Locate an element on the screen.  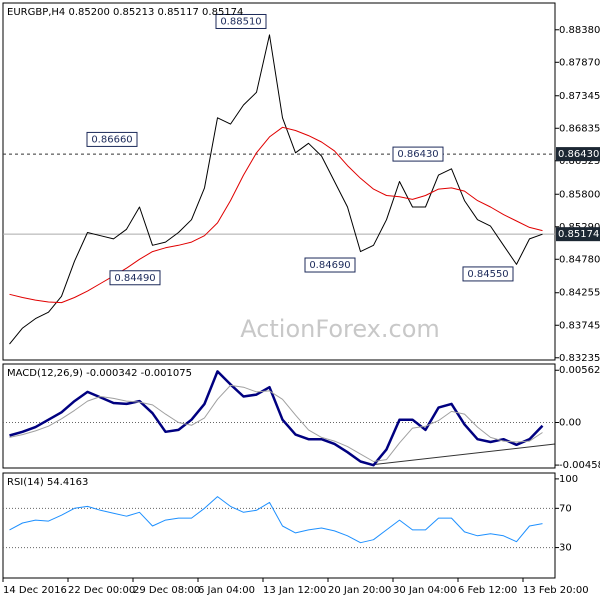
annotation-label: 0.84690 is located at coordinates (329, 265).